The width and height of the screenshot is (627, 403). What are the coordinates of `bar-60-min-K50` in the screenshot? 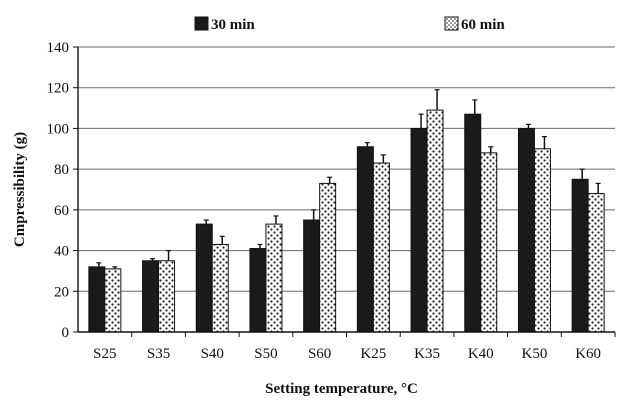 It's located at (542, 240).